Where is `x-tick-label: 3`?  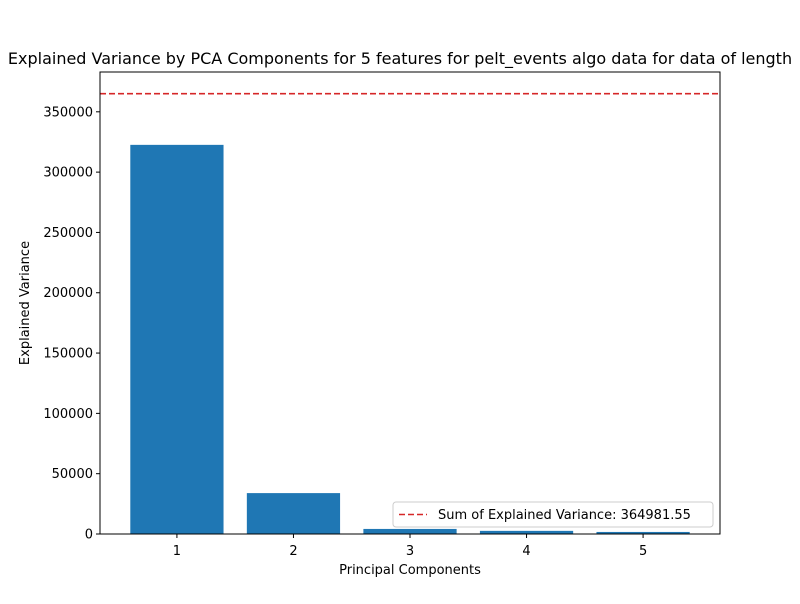
x-tick-label: 3 is located at coordinates (410, 551).